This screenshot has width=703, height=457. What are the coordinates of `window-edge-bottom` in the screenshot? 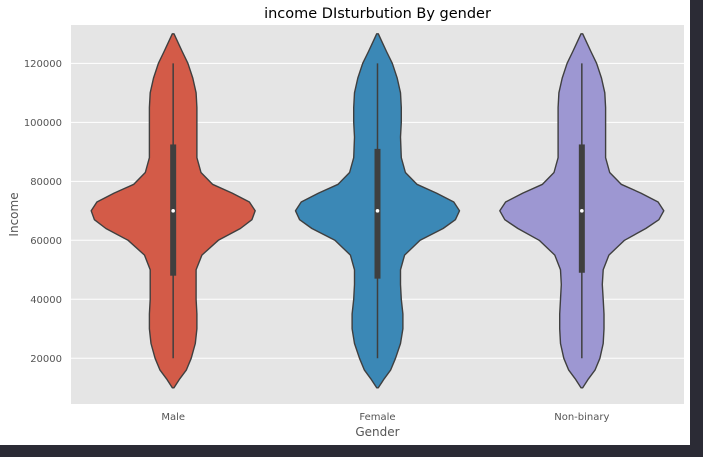 It's located at (351, 451).